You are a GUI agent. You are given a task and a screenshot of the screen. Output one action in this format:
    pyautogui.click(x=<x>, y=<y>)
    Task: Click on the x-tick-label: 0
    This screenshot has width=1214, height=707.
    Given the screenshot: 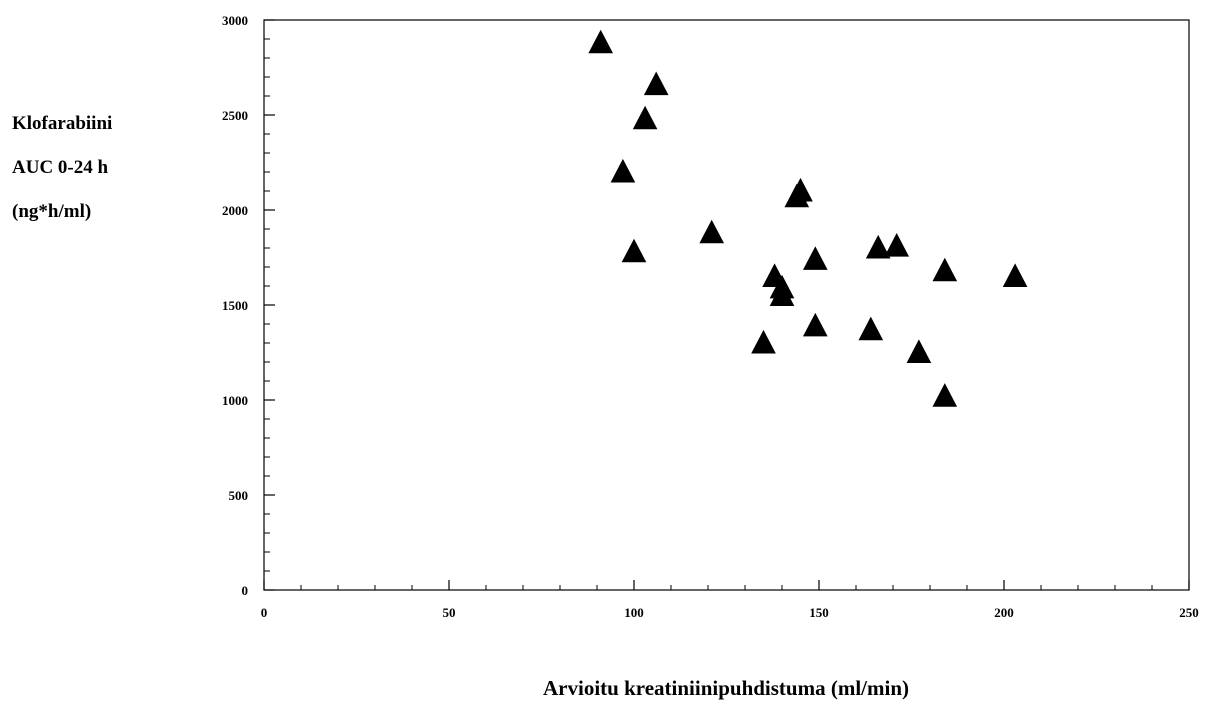 What is the action you would take?
    pyautogui.click(x=264, y=612)
    